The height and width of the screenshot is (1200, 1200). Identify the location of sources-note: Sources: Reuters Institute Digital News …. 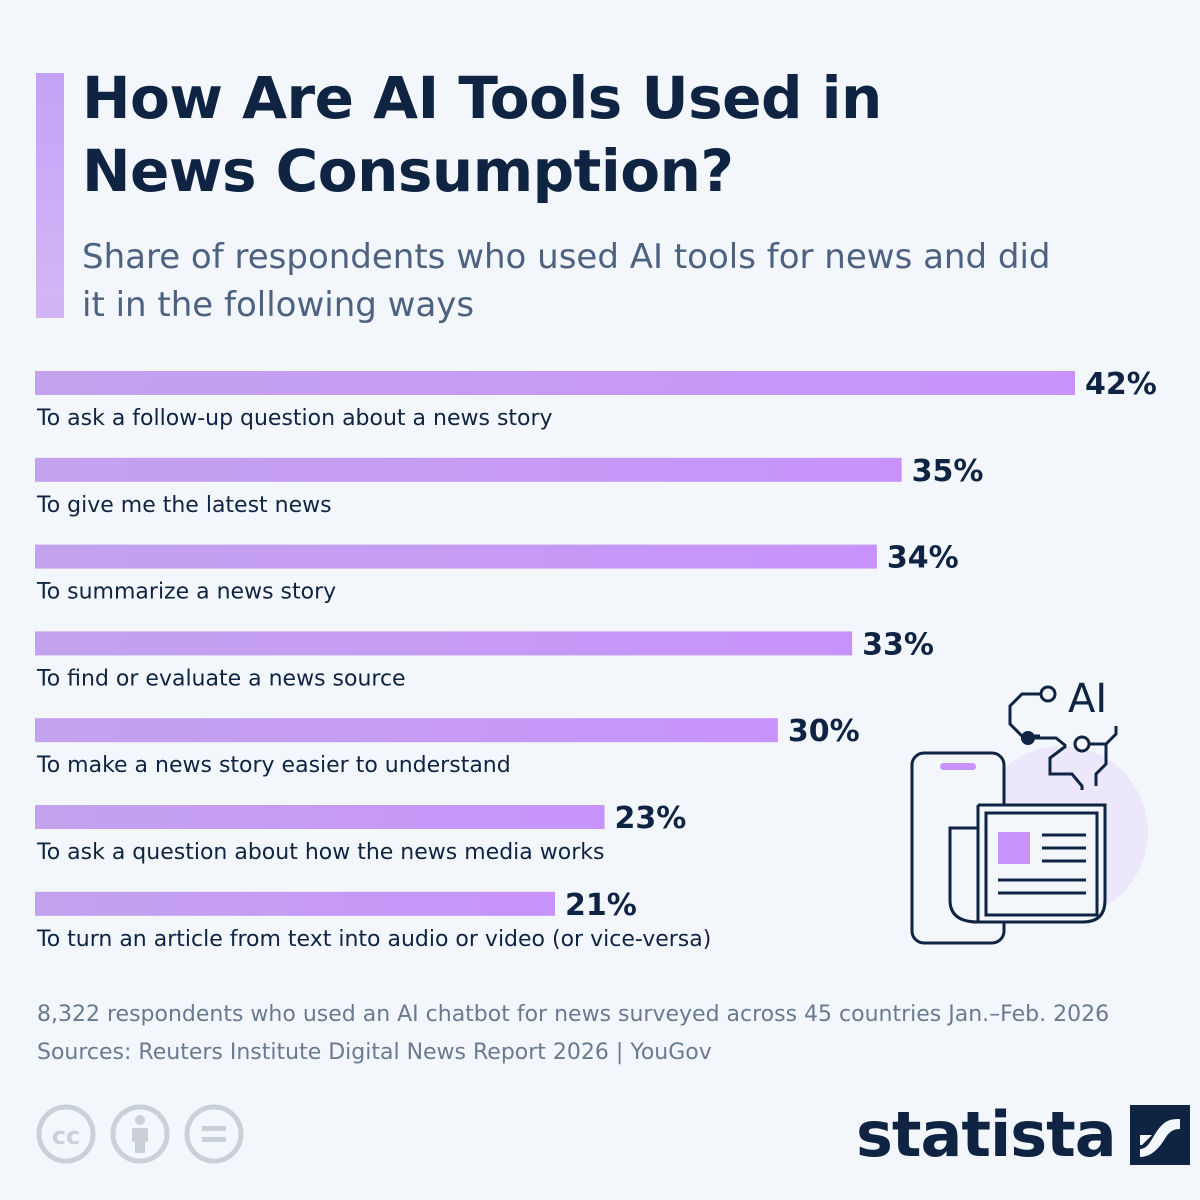
(374, 1052).